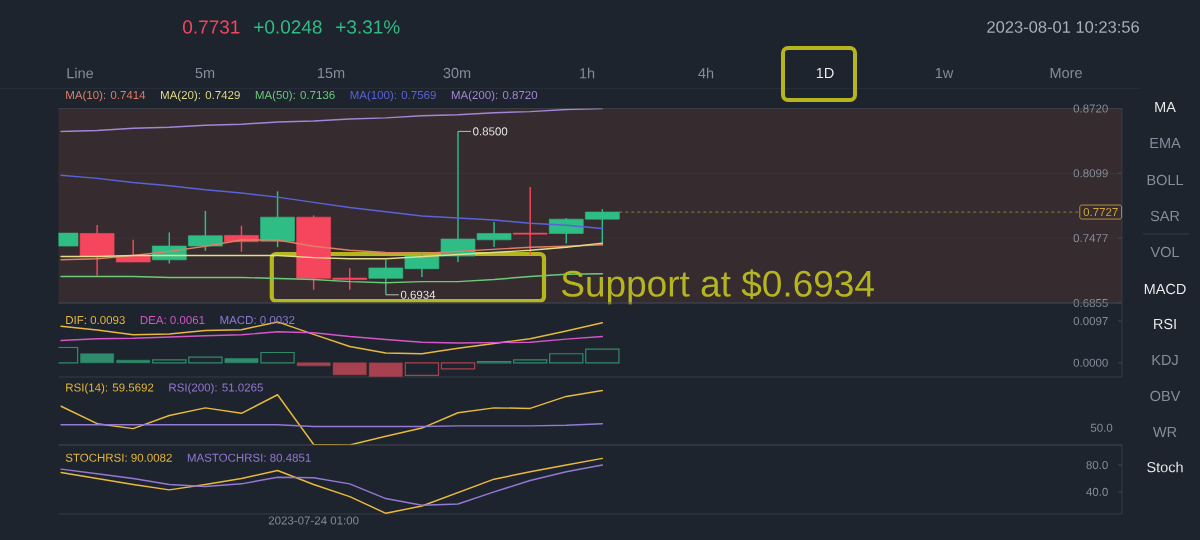 The height and width of the screenshot is (540, 1200). What do you see at coordinates (418, 294) in the screenshot?
I see `annotation: 0.6934` at bounding box center [418, 294].